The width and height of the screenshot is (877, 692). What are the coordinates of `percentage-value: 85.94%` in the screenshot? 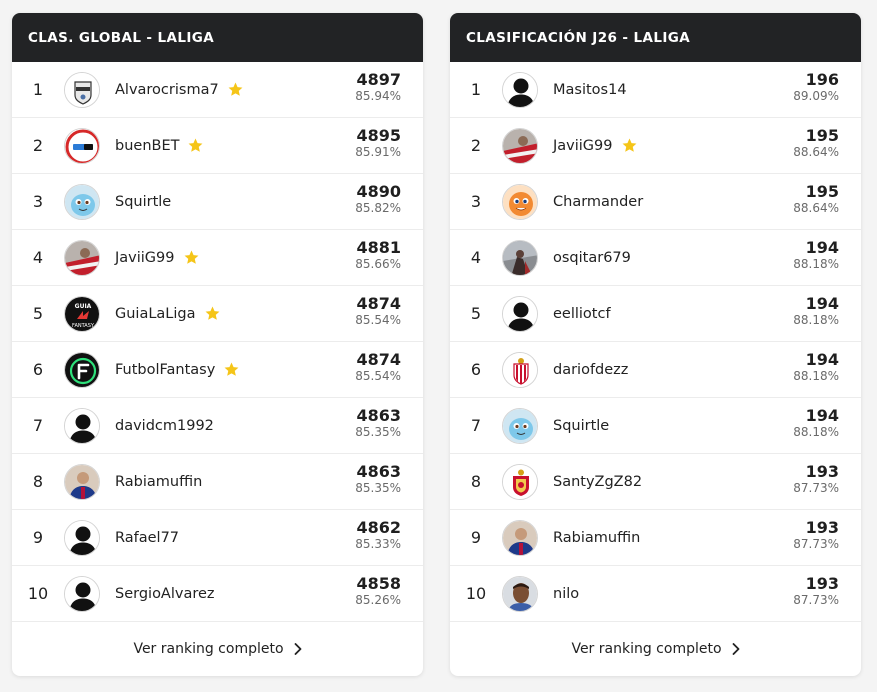 It's located at (378, 96).